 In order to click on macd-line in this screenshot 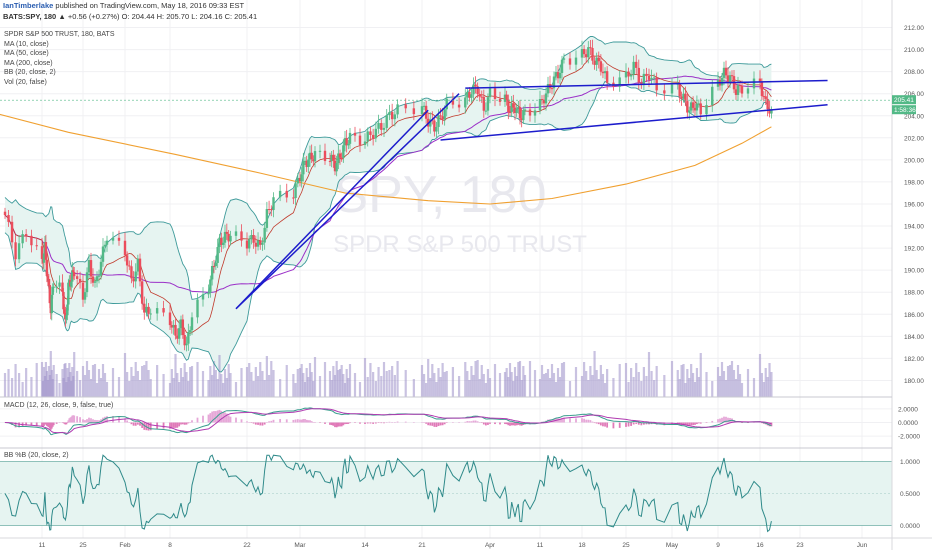, I will do `click(388, 421)`.